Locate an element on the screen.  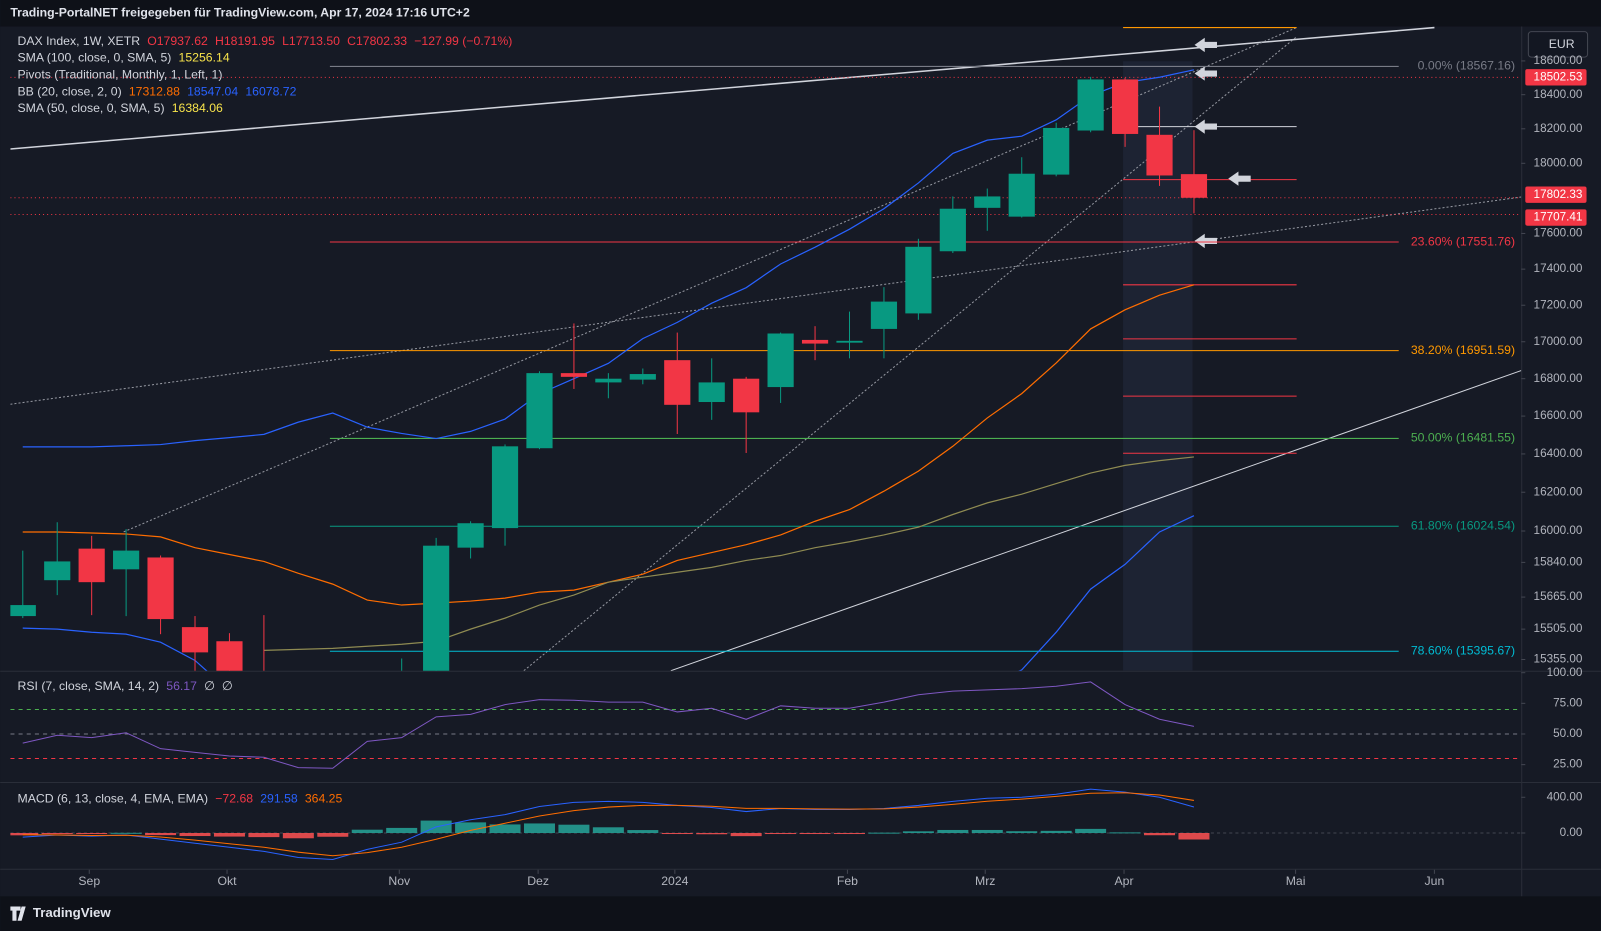
legend-item: O17937.62 is located at coordinates (177, 41).